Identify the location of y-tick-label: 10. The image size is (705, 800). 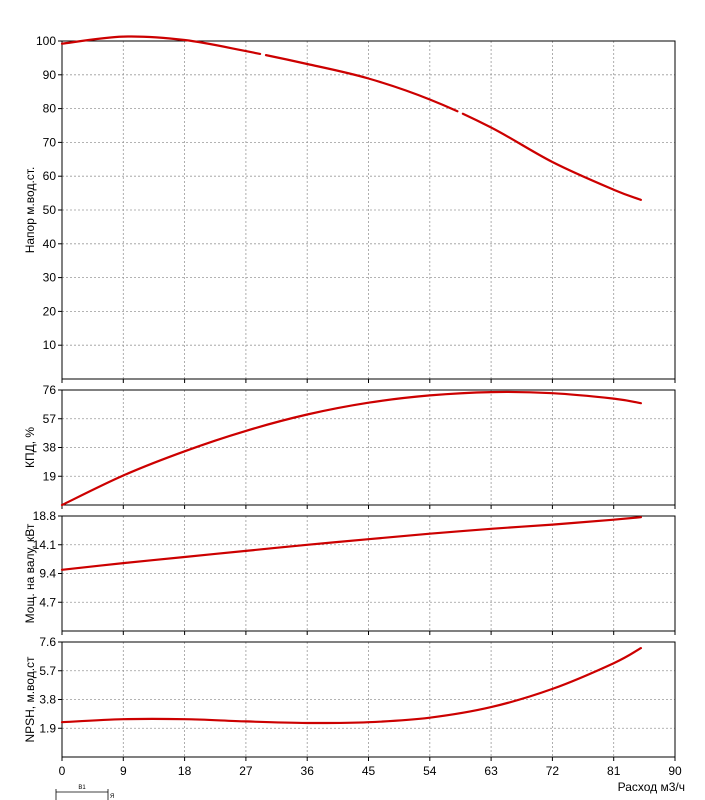
(50, 345).